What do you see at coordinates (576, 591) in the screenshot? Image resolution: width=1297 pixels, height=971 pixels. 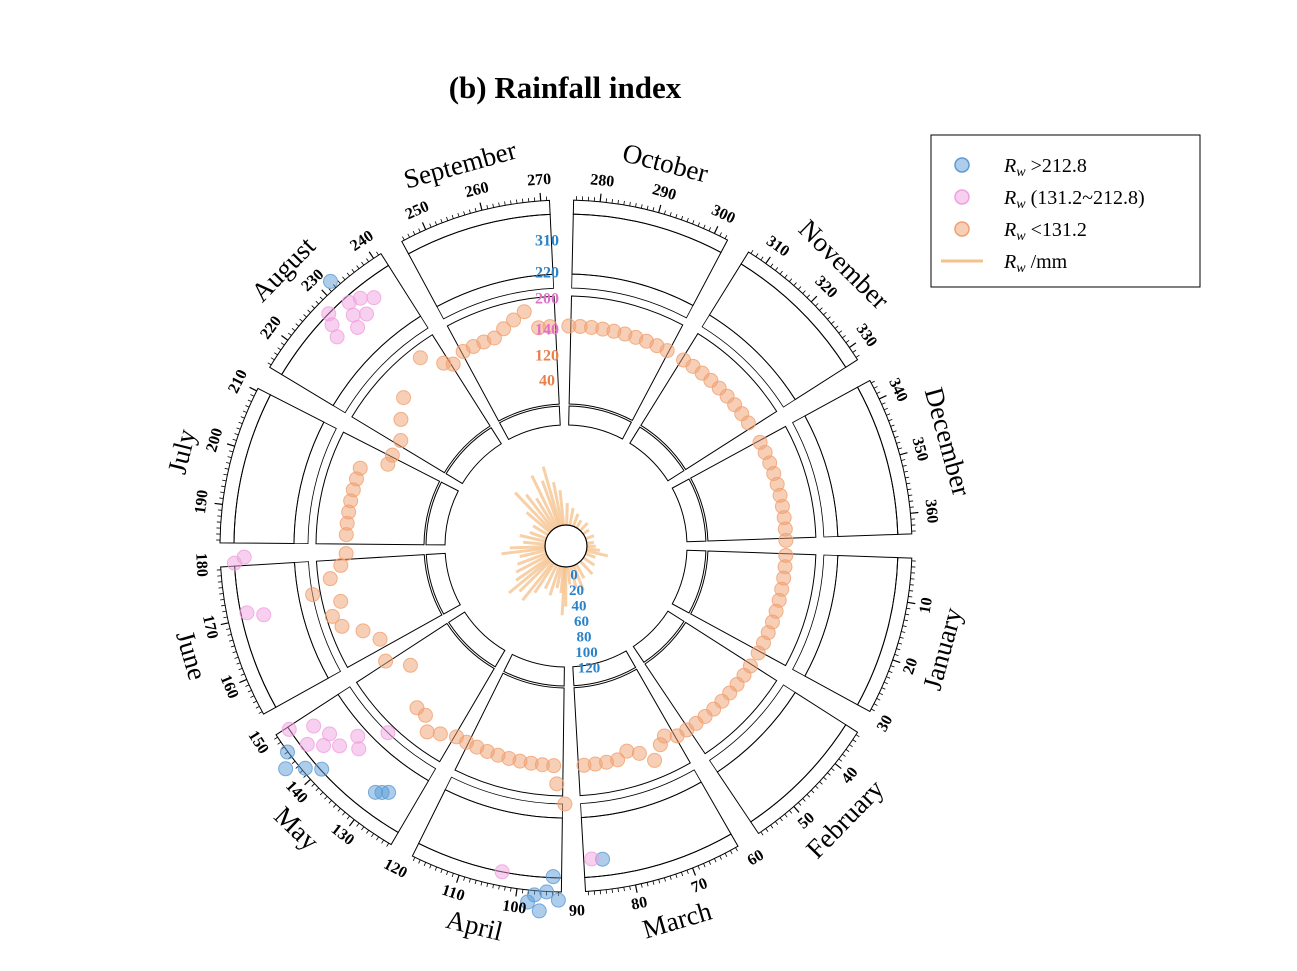 I see `bar-tick-label: 20` at bounding box center [576, 591].